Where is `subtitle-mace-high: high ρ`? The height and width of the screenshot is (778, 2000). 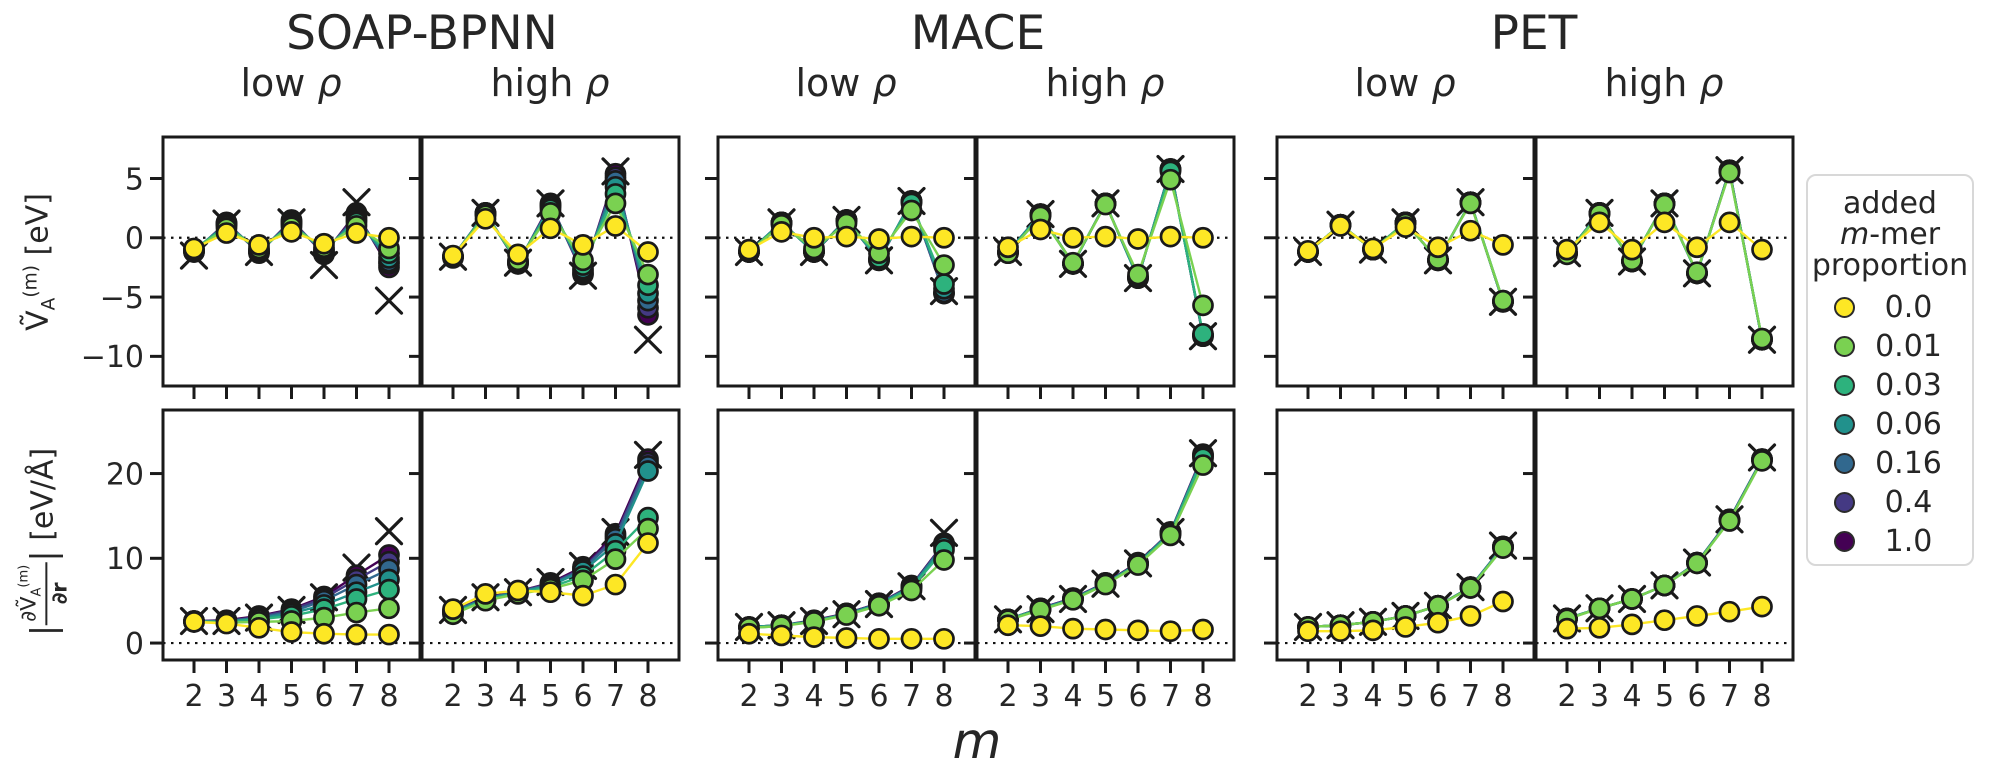
subtitle-mace-high: high ρ is located at coordinates (1105, 83).